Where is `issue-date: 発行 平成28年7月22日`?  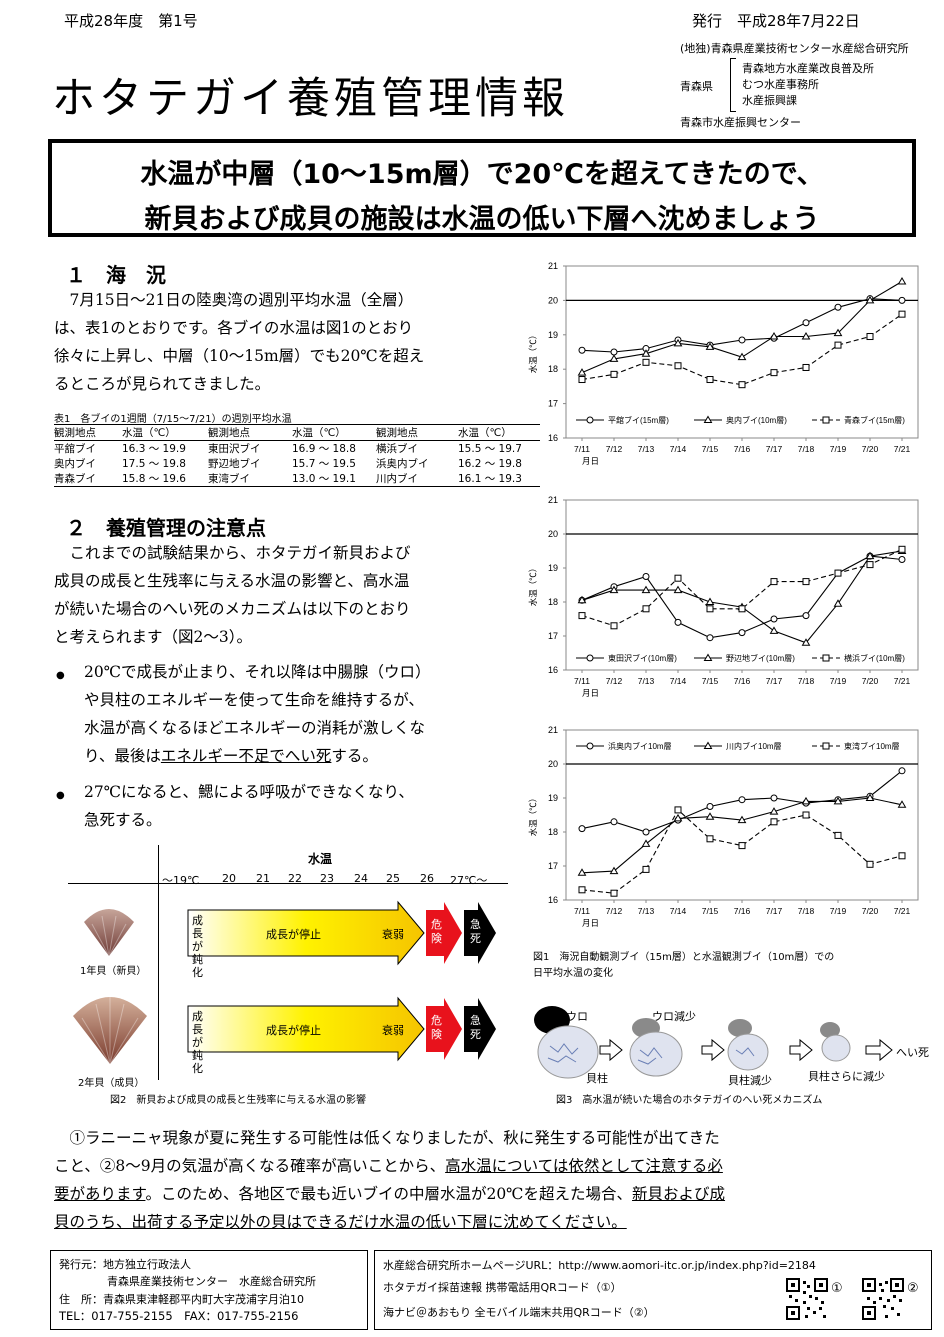 issue-date: 発行 平成28年7月22日 is located at coordinates (776, 21).